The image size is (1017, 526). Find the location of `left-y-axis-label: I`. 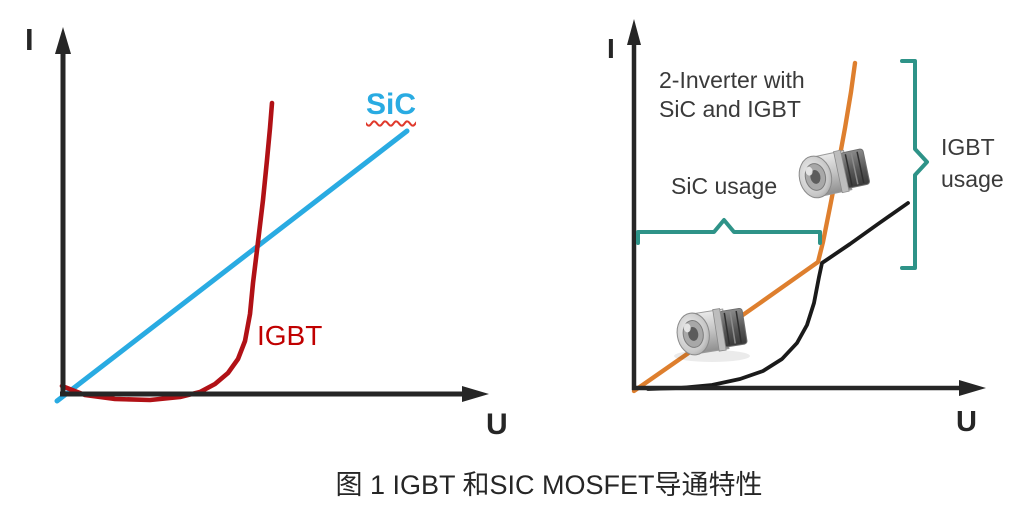

left-y-axis-label: I is located at coordinates (29, 39).